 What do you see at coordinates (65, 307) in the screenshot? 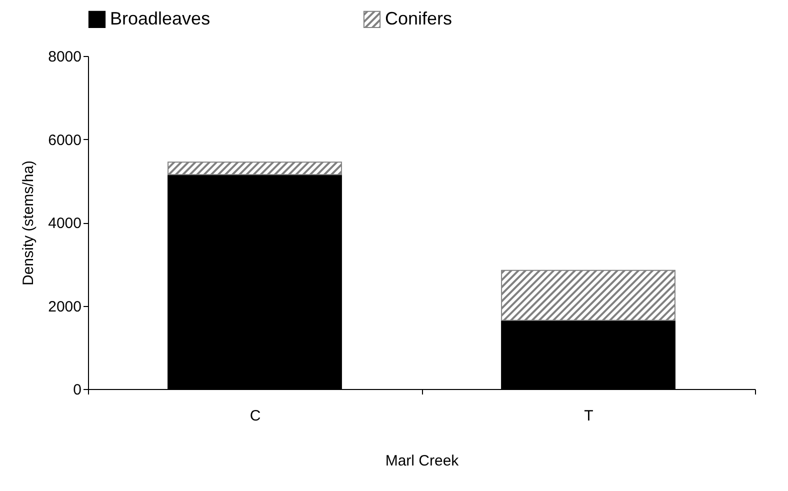
I see `y-tick-label: 2000` at bounding box center [65, 307].